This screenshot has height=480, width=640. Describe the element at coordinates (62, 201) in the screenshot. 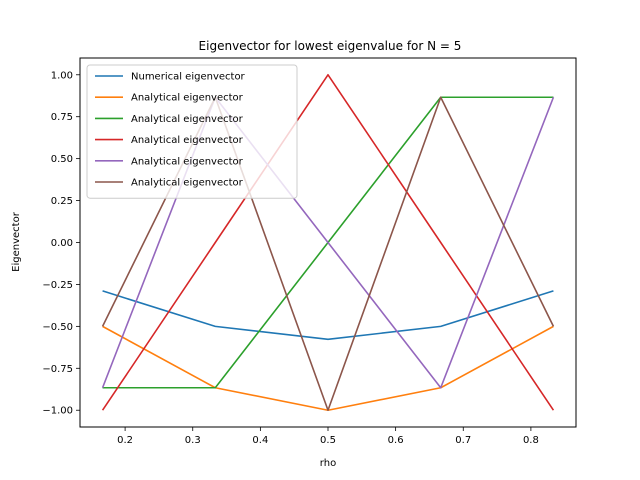

I see `y-tick-label: 0.25` at that location.